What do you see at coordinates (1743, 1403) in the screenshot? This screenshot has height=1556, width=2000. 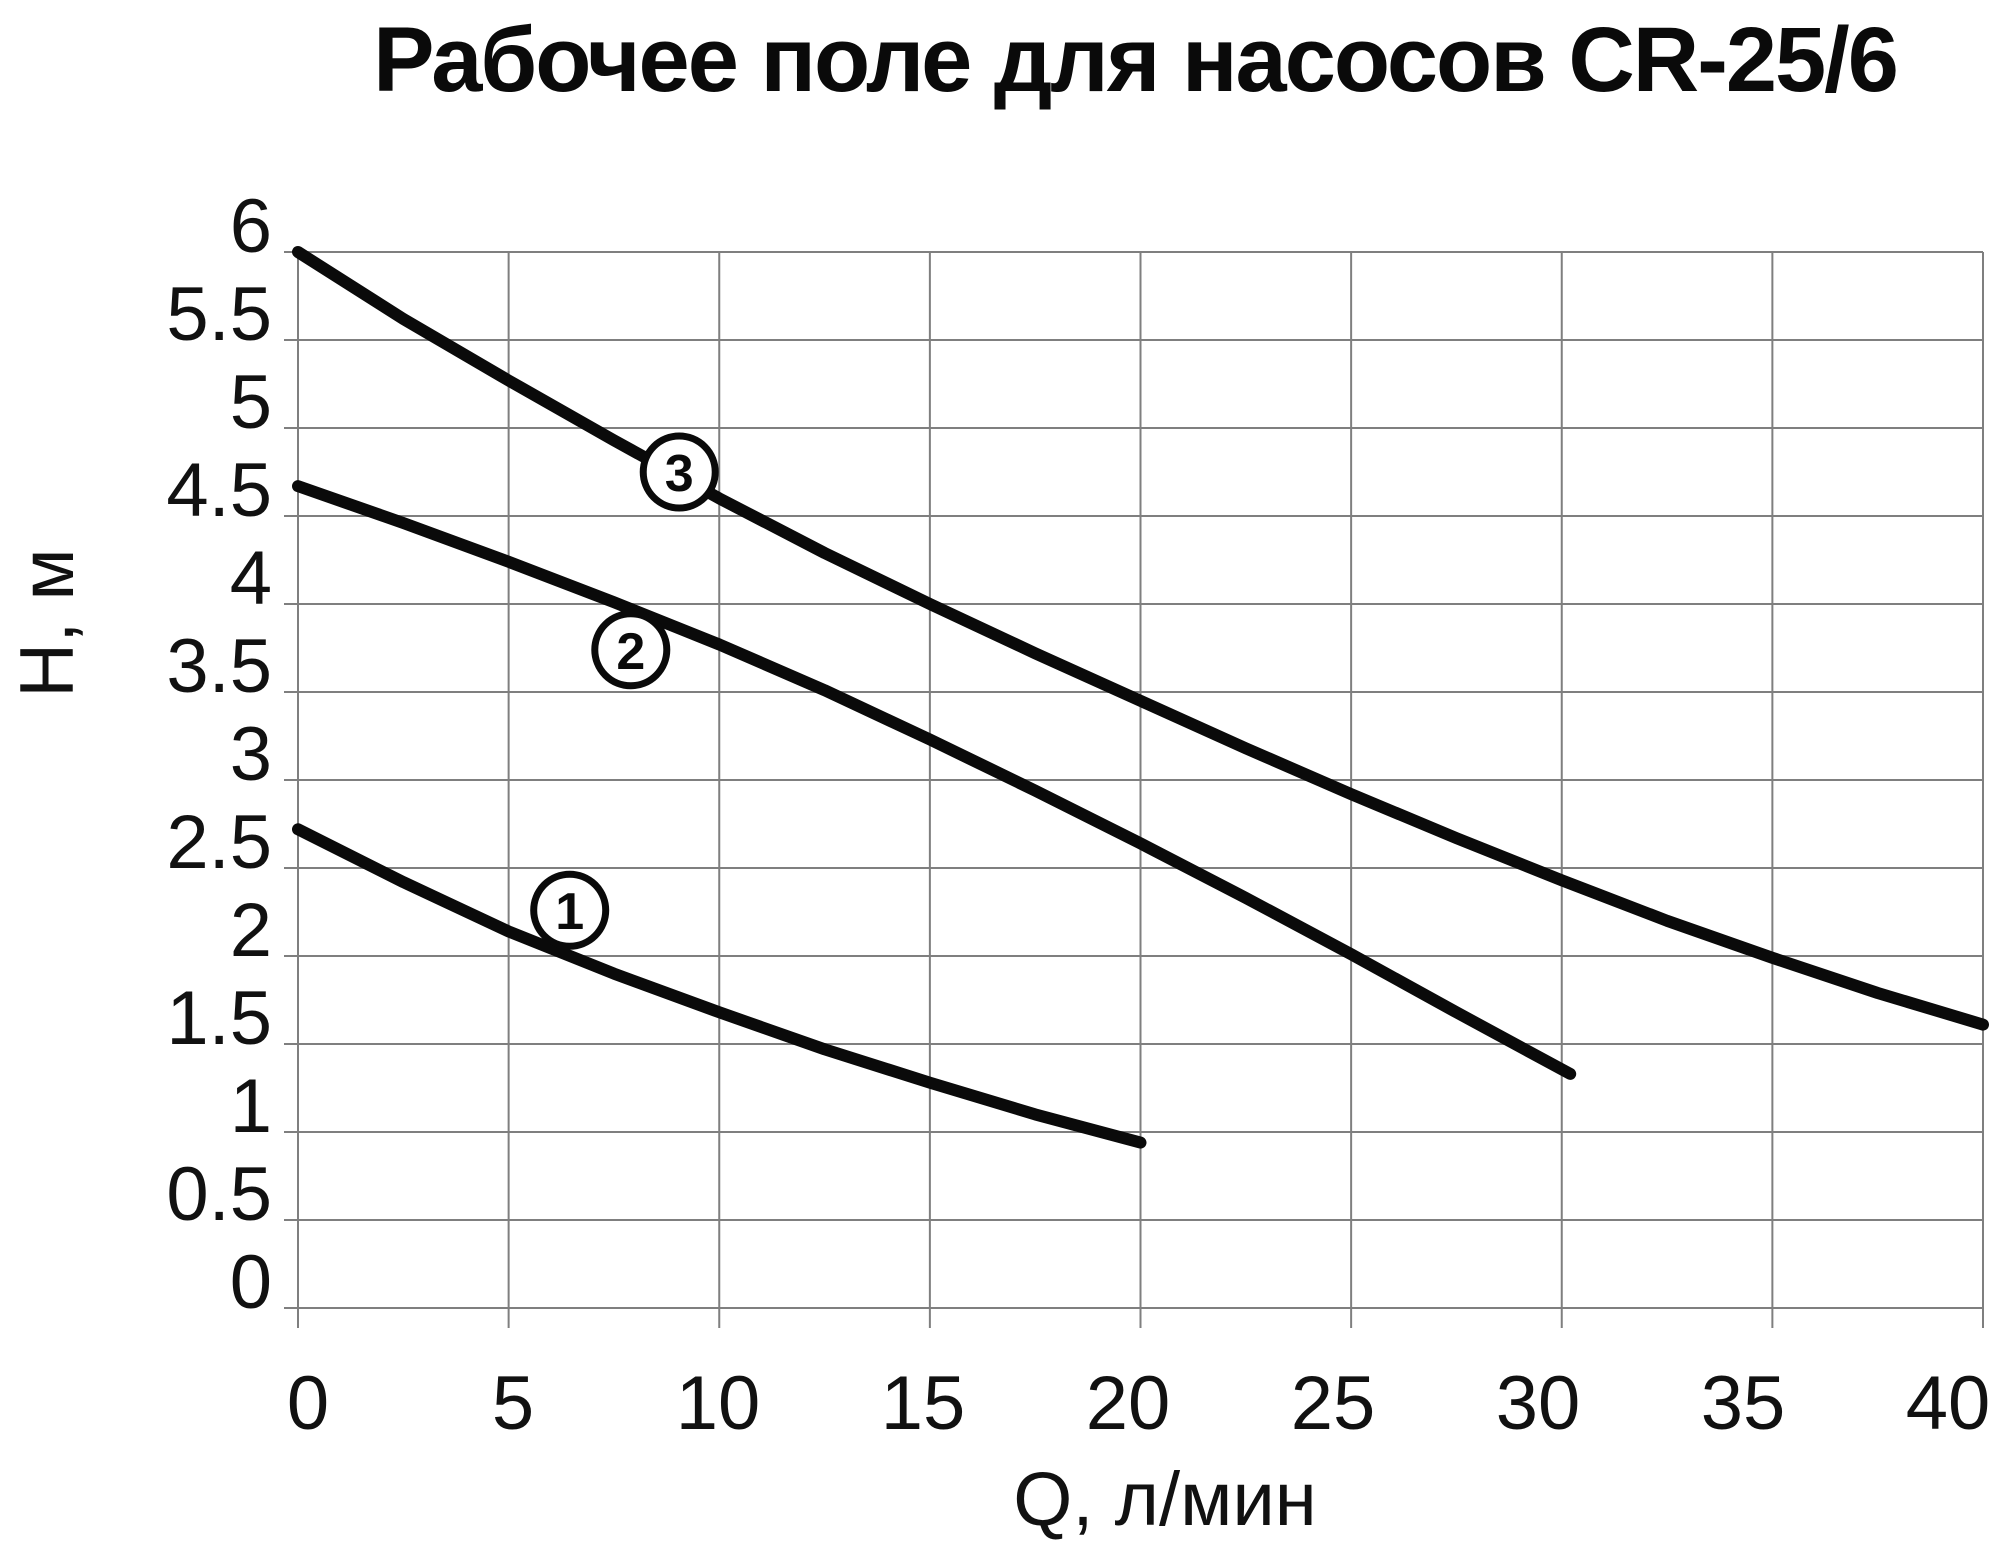 I see `x-tick-label: 35` at bounding box center [1743, 1403].